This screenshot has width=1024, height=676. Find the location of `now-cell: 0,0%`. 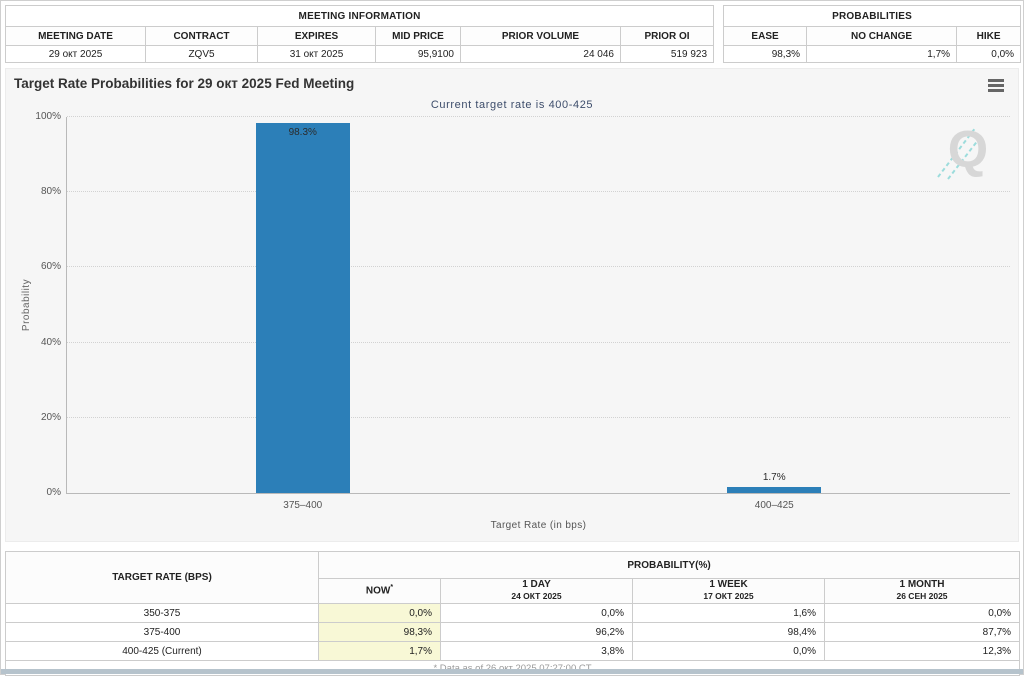

now-cell: 0,0% is located at coordinates (379, 613).